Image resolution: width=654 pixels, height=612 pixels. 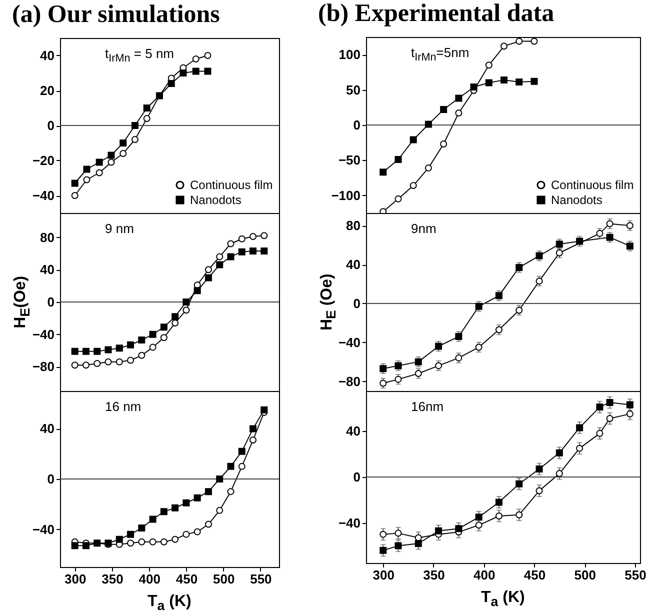 I want to click on chart-title: (a) Our simulations, so click(x=116, y=15).